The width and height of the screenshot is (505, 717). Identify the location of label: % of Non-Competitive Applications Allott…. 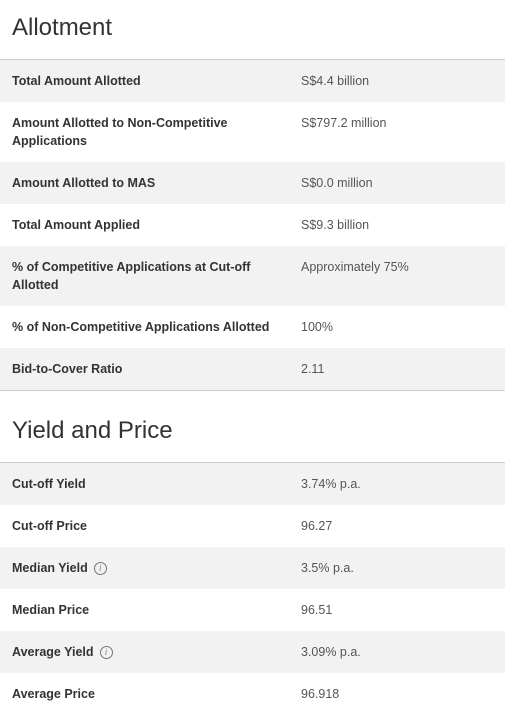
(141, 327).